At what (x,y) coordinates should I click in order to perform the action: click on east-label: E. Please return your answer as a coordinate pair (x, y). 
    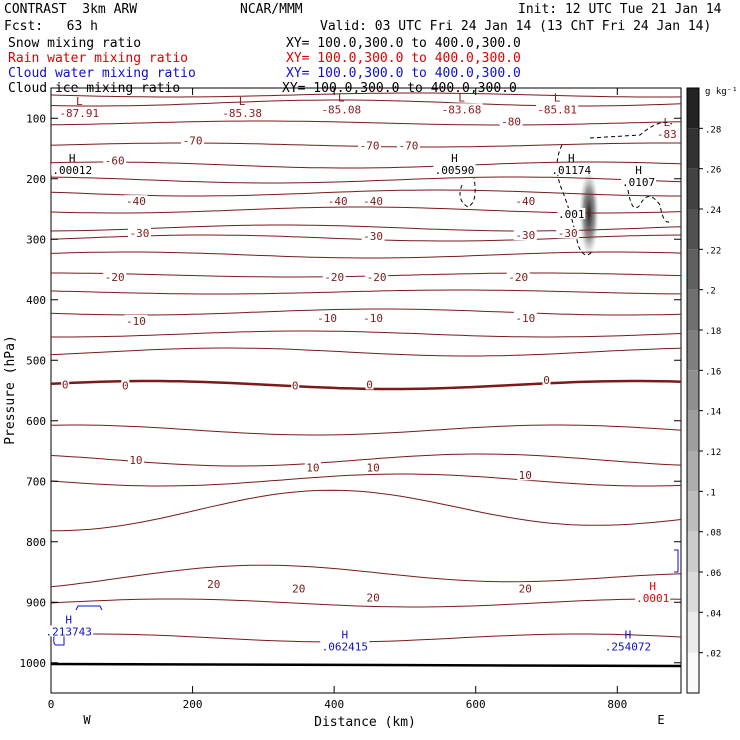
    Looking at the image, I should click on (660, 720).